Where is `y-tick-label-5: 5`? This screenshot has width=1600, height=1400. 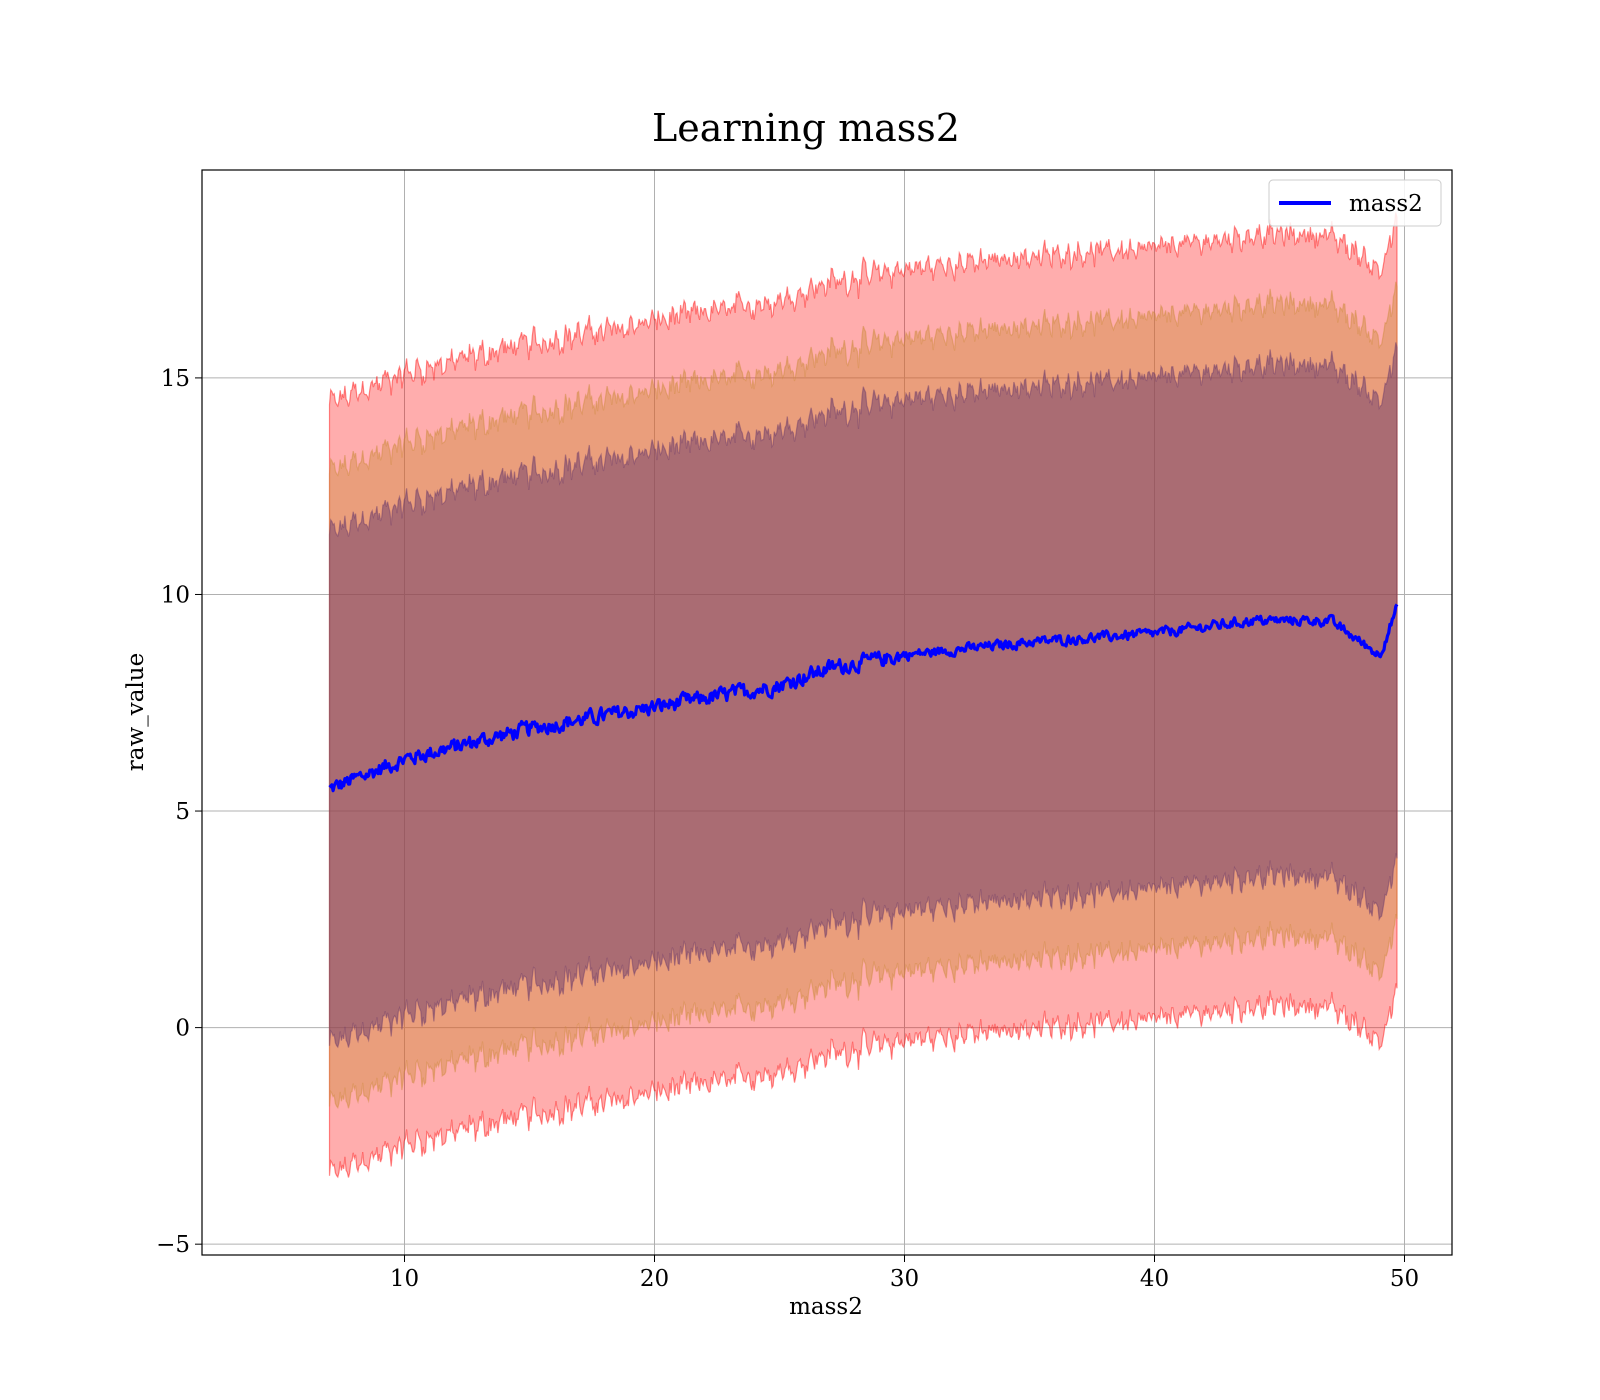 y-tick-label-5: 5 is located at coordinates (182, 812).